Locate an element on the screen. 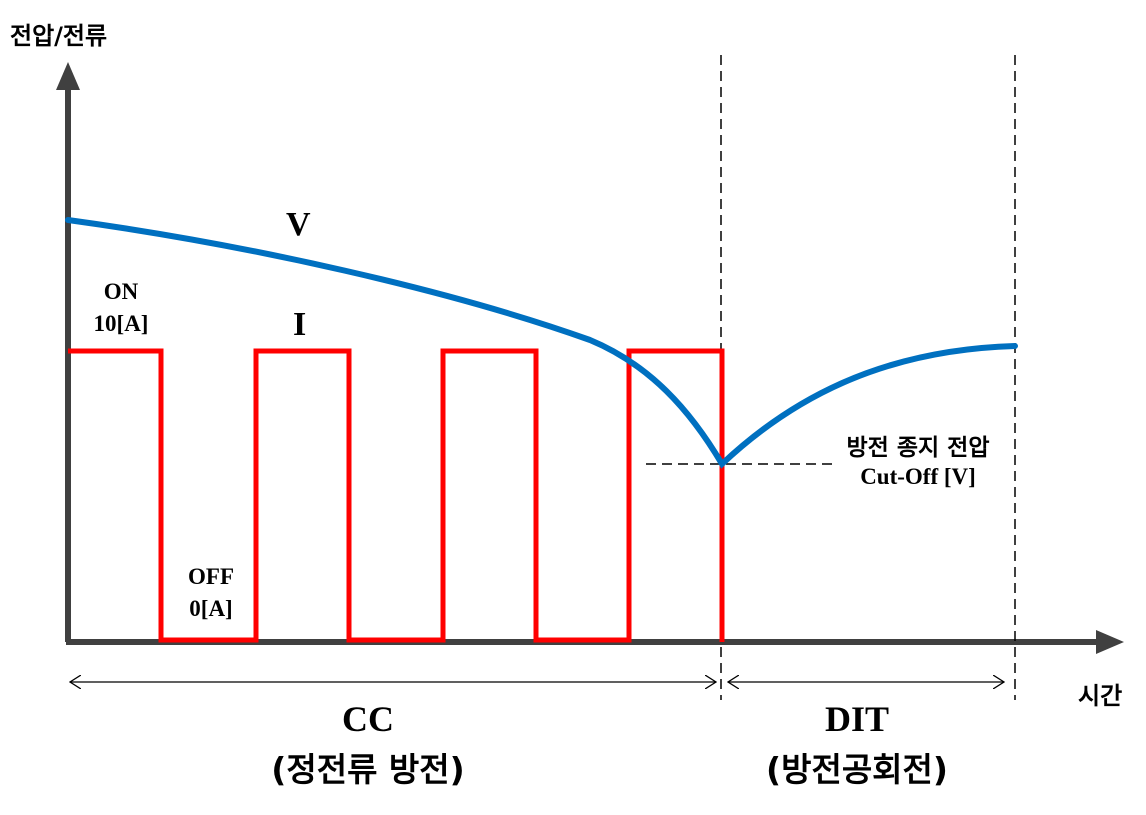 This screenshot has width=1146, height=815. on-level-value: 10[A] is located at coordinates (121, 323).